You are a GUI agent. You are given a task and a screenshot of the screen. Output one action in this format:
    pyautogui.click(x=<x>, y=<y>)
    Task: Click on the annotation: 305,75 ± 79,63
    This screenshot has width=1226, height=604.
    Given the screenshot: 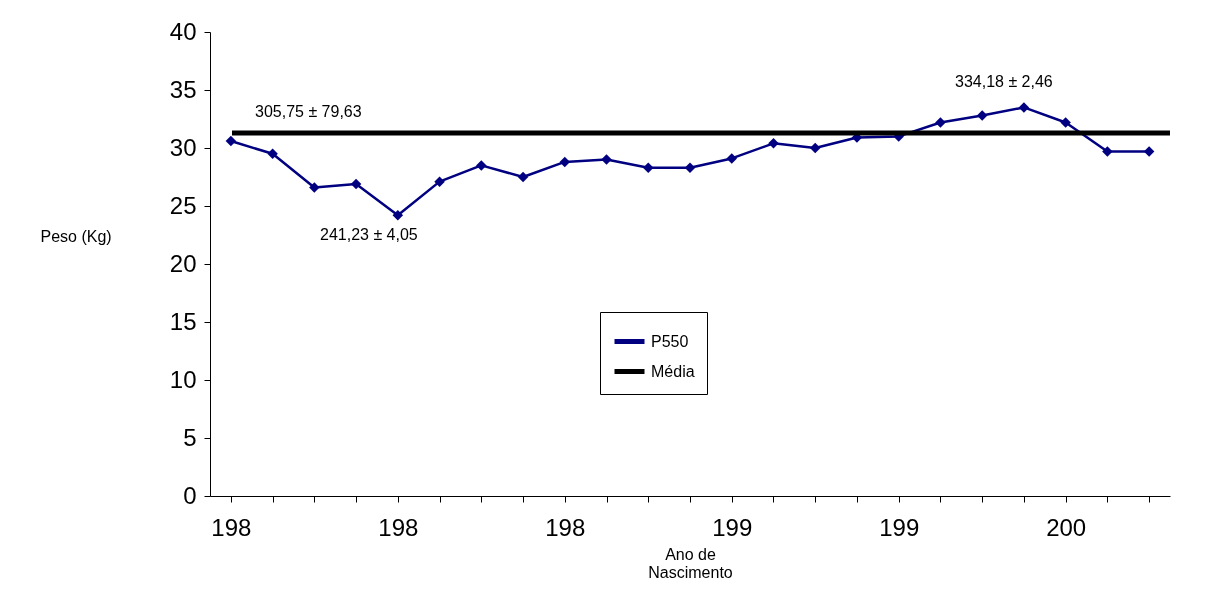 What is the action you would take?
    pyautogui.click(x=308, y=111)
    